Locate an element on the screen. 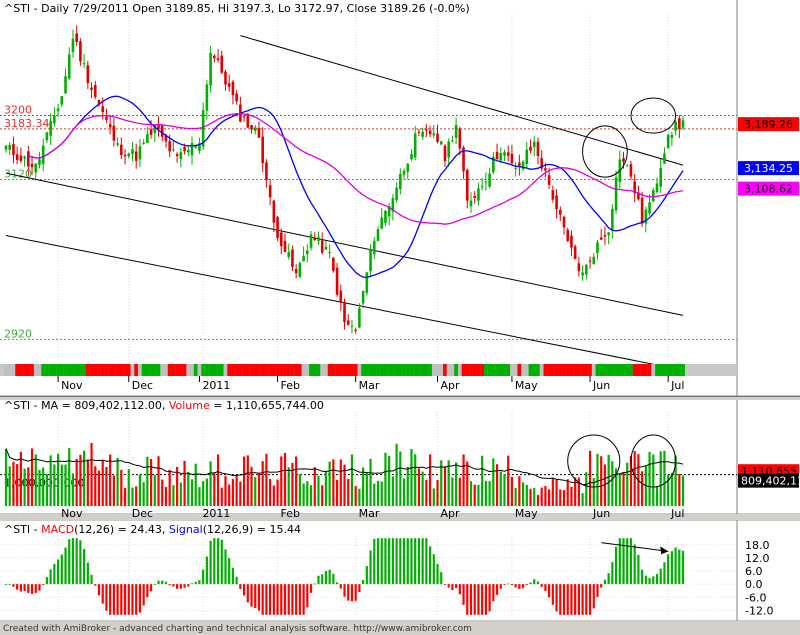 This screenshot has height=635, width=800. month-label: Apr is located at coordinates (451, 385).